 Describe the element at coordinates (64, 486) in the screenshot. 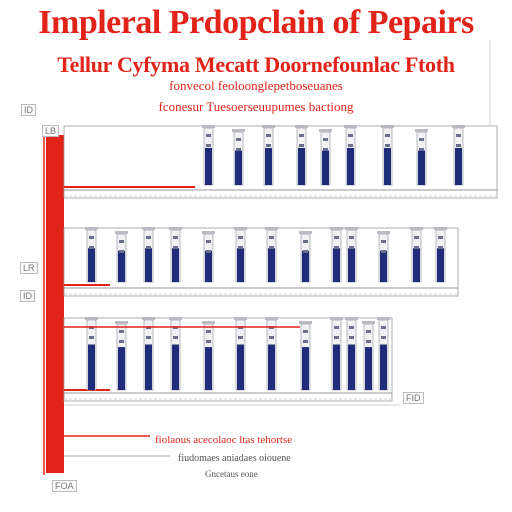

I see `bottom-tag: FOA` at that location.